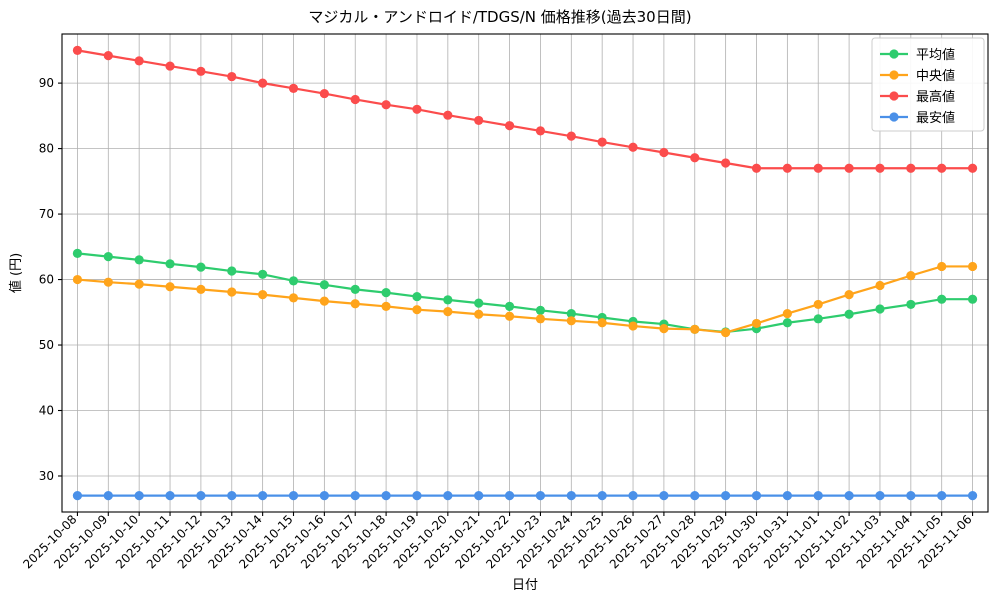  Describe the element at coordinates (46, 83) in the screenshot. I see `y-tick-label: 90` at that location.